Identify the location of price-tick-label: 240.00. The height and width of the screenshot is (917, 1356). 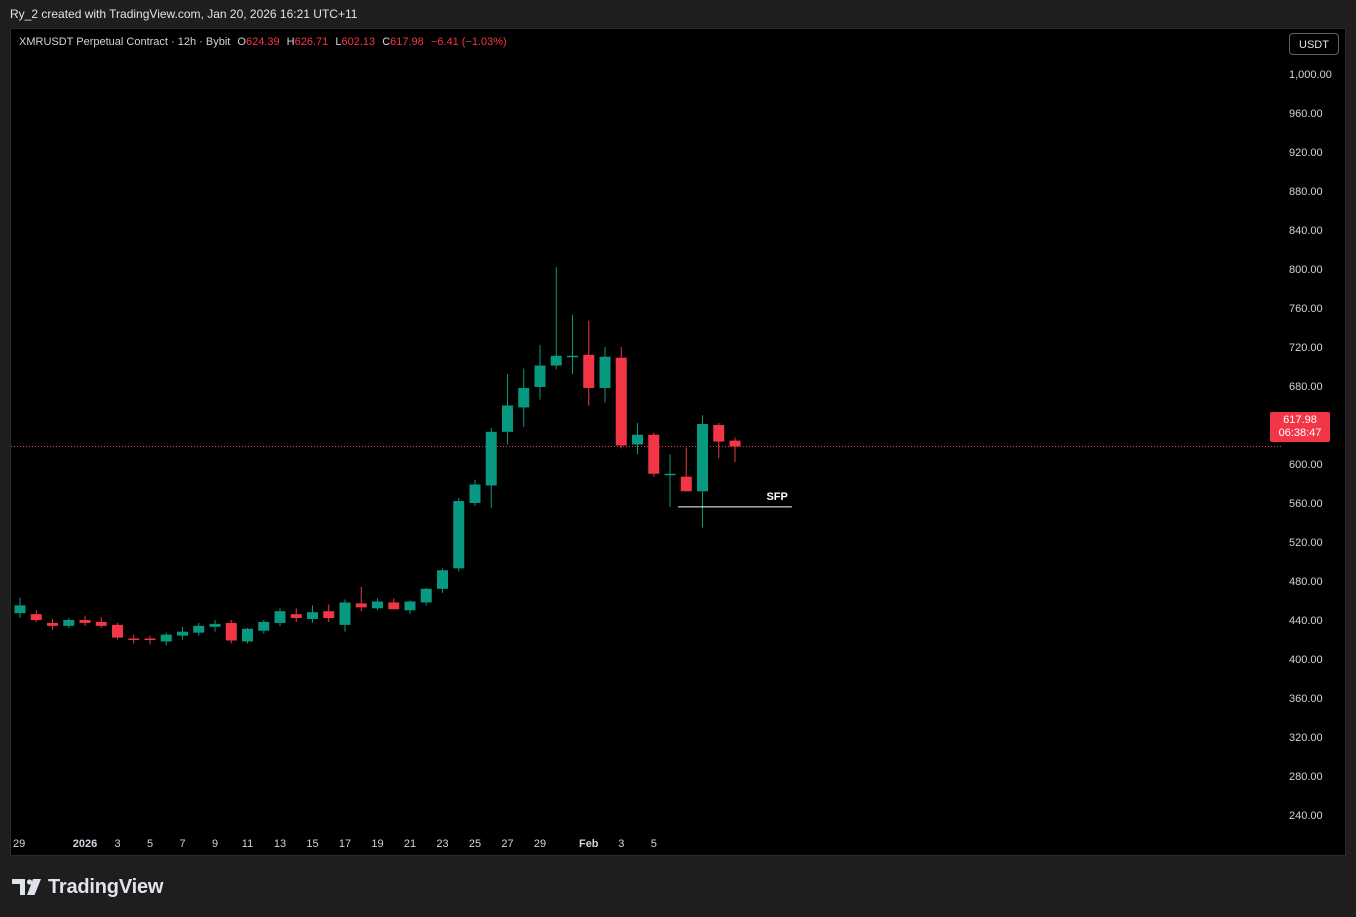
(1306, 816).